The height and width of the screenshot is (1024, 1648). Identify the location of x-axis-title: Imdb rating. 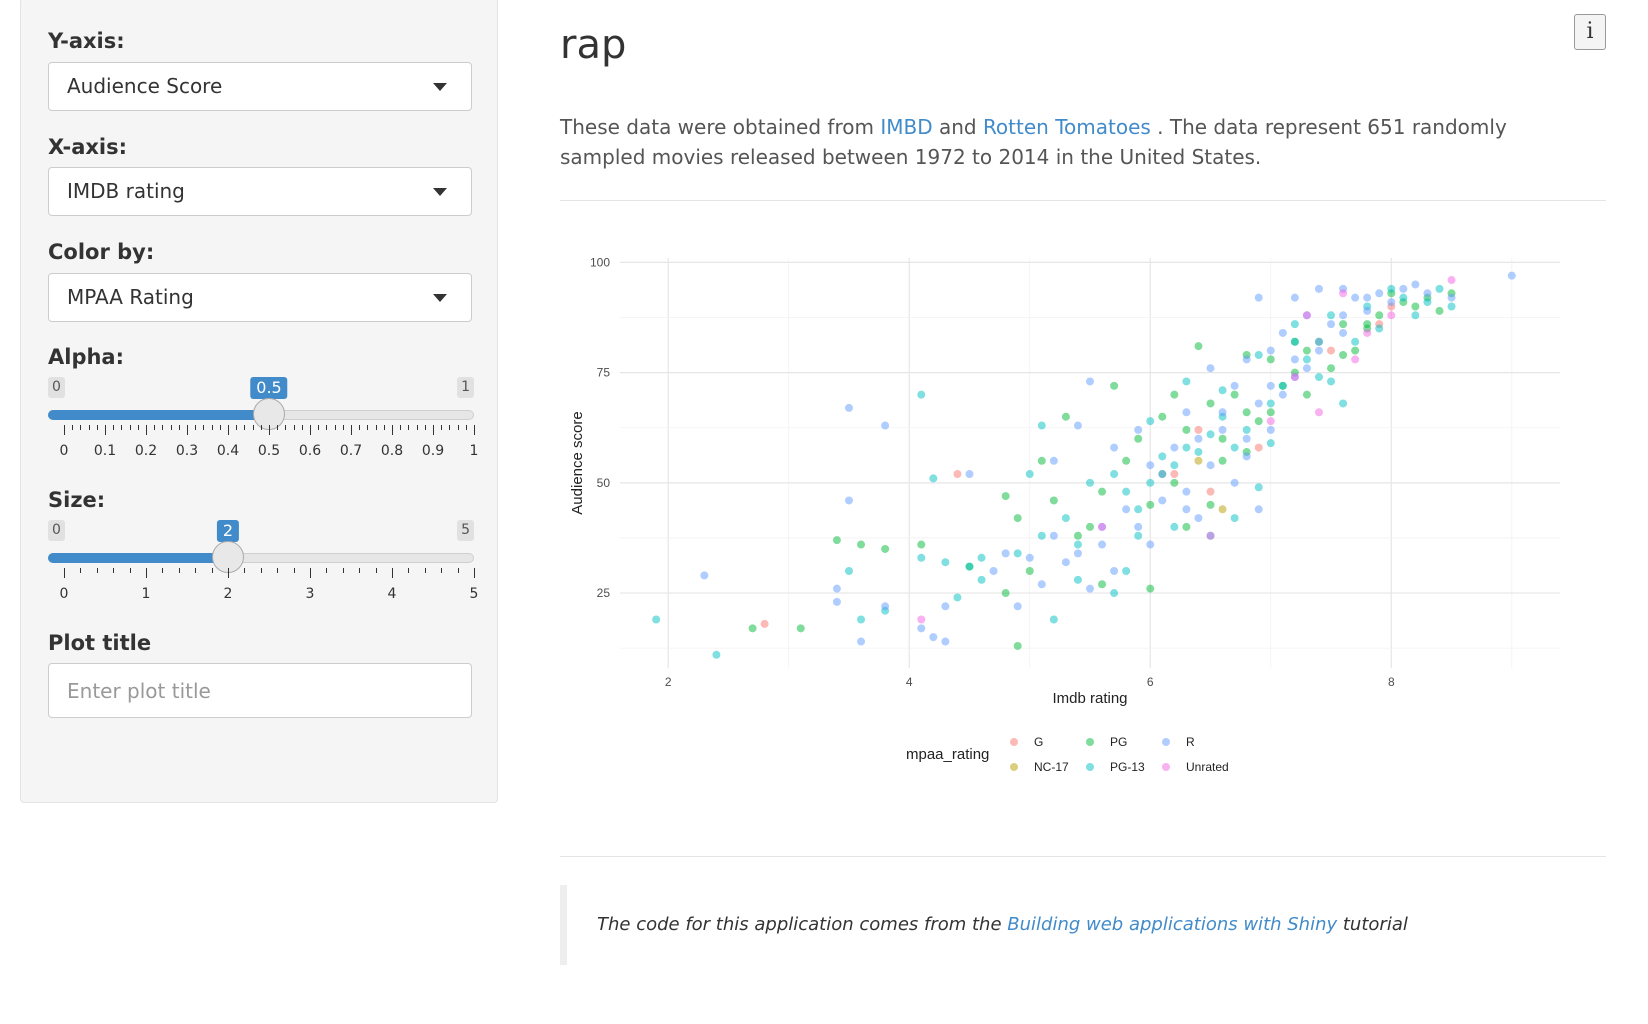
(1089, 698).